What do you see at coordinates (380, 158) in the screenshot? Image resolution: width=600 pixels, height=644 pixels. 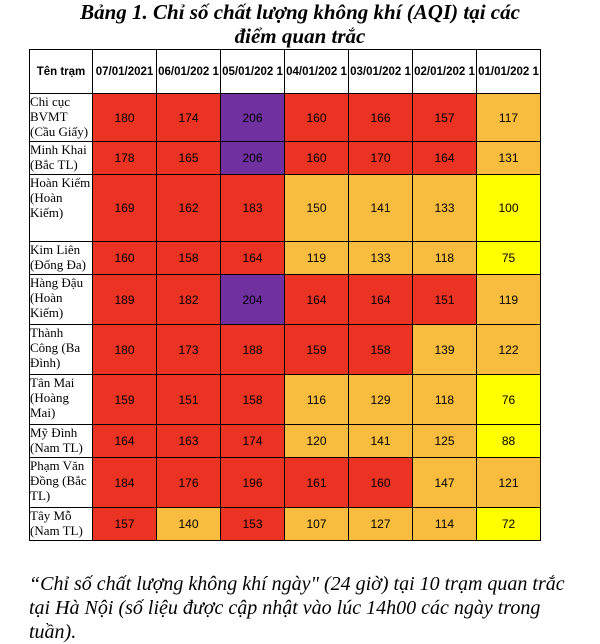 I see `aqi-value-cell: 170` at bounding box center [380, 158].